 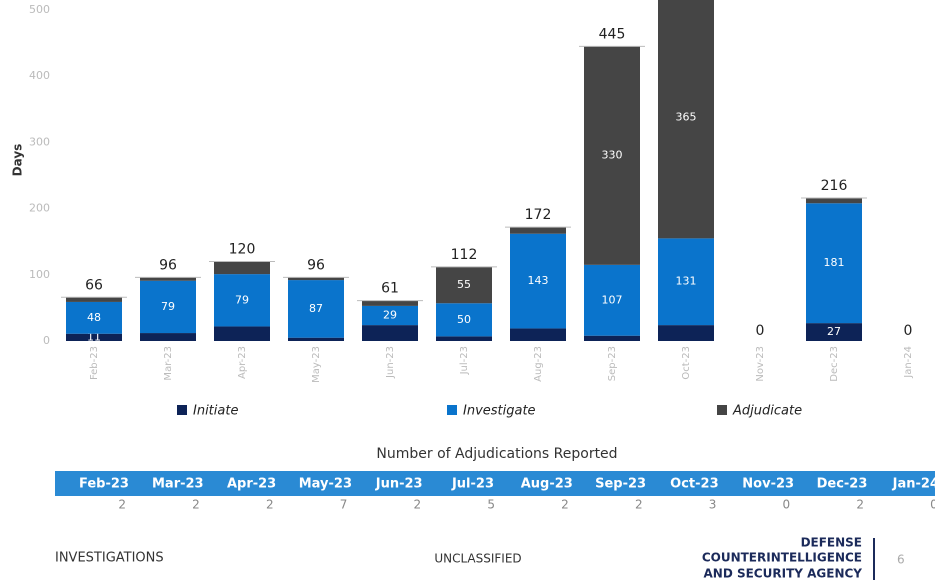 I want to click on segment-label: 55, so click(x=464, y=284).